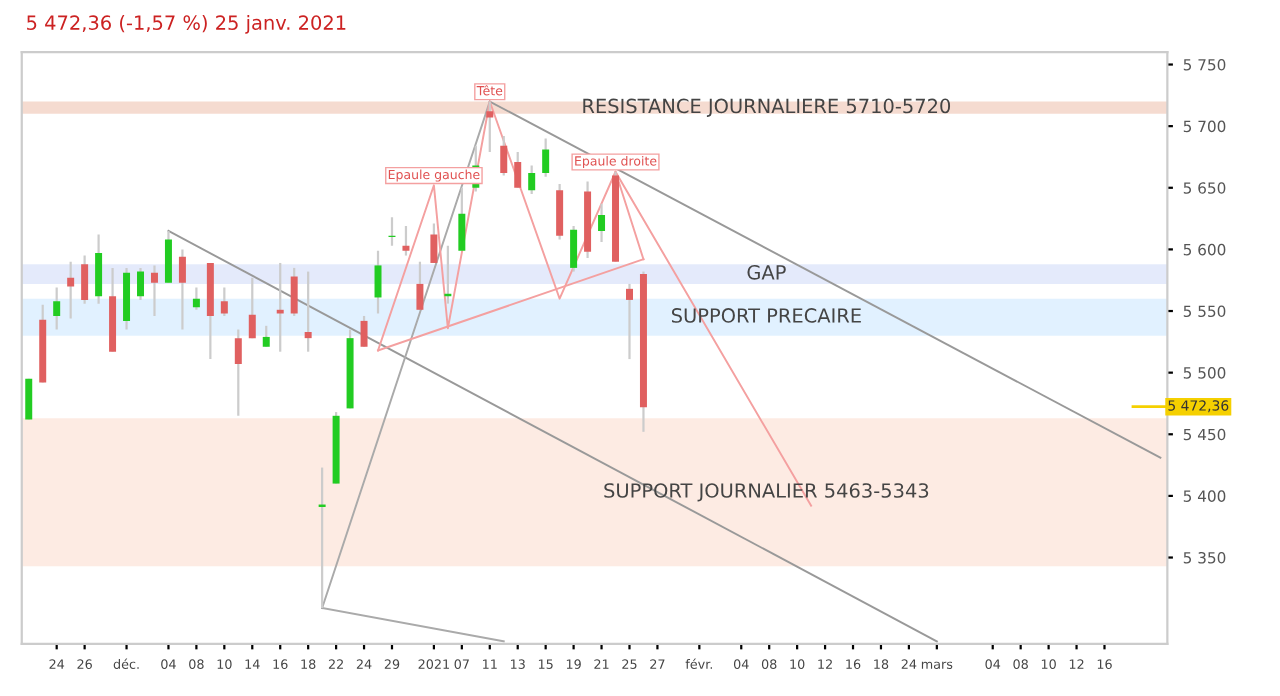  Describe the element at coordinates (767, 107) in the screenshot. I see `band-label: RESISTANCE JOURNALIERE 5710-5720` at that location.